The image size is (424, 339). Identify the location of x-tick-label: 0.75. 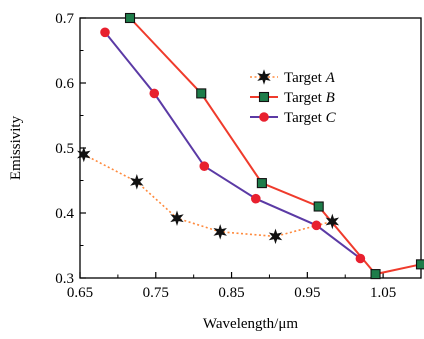
(156, 293).